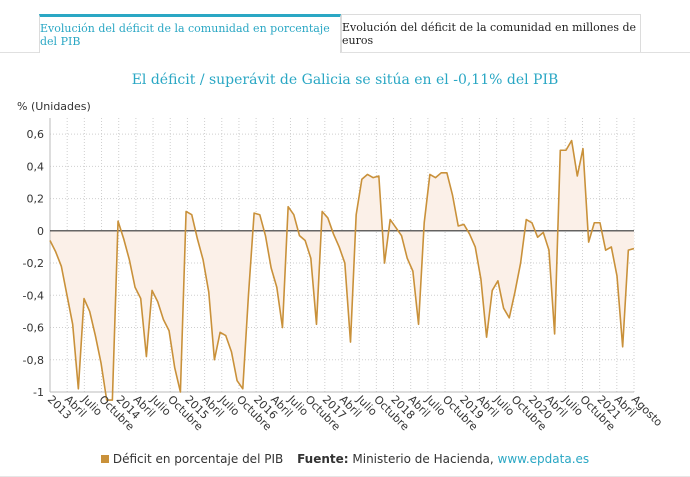 The image size is (690, 477). Describe the element at coordinates (38, 392) in the screenshot. I see `y-tick-label: -1` at that location.